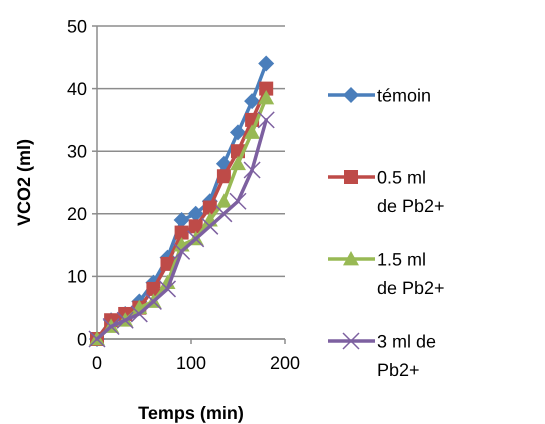 This screenshot has width=545, height=424. Describe the element at coordinates (404, 95) in the screenshot. I see `legend-label: témoin` at that location.